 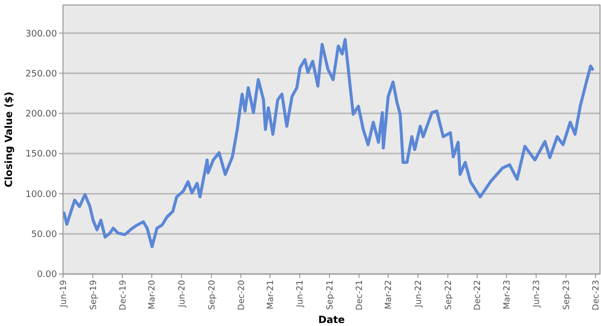 What do you see at coordinates (301, 294) in the screenshot?
I see `x-tick-label: Jun-21` at bounding box center [301, 294].